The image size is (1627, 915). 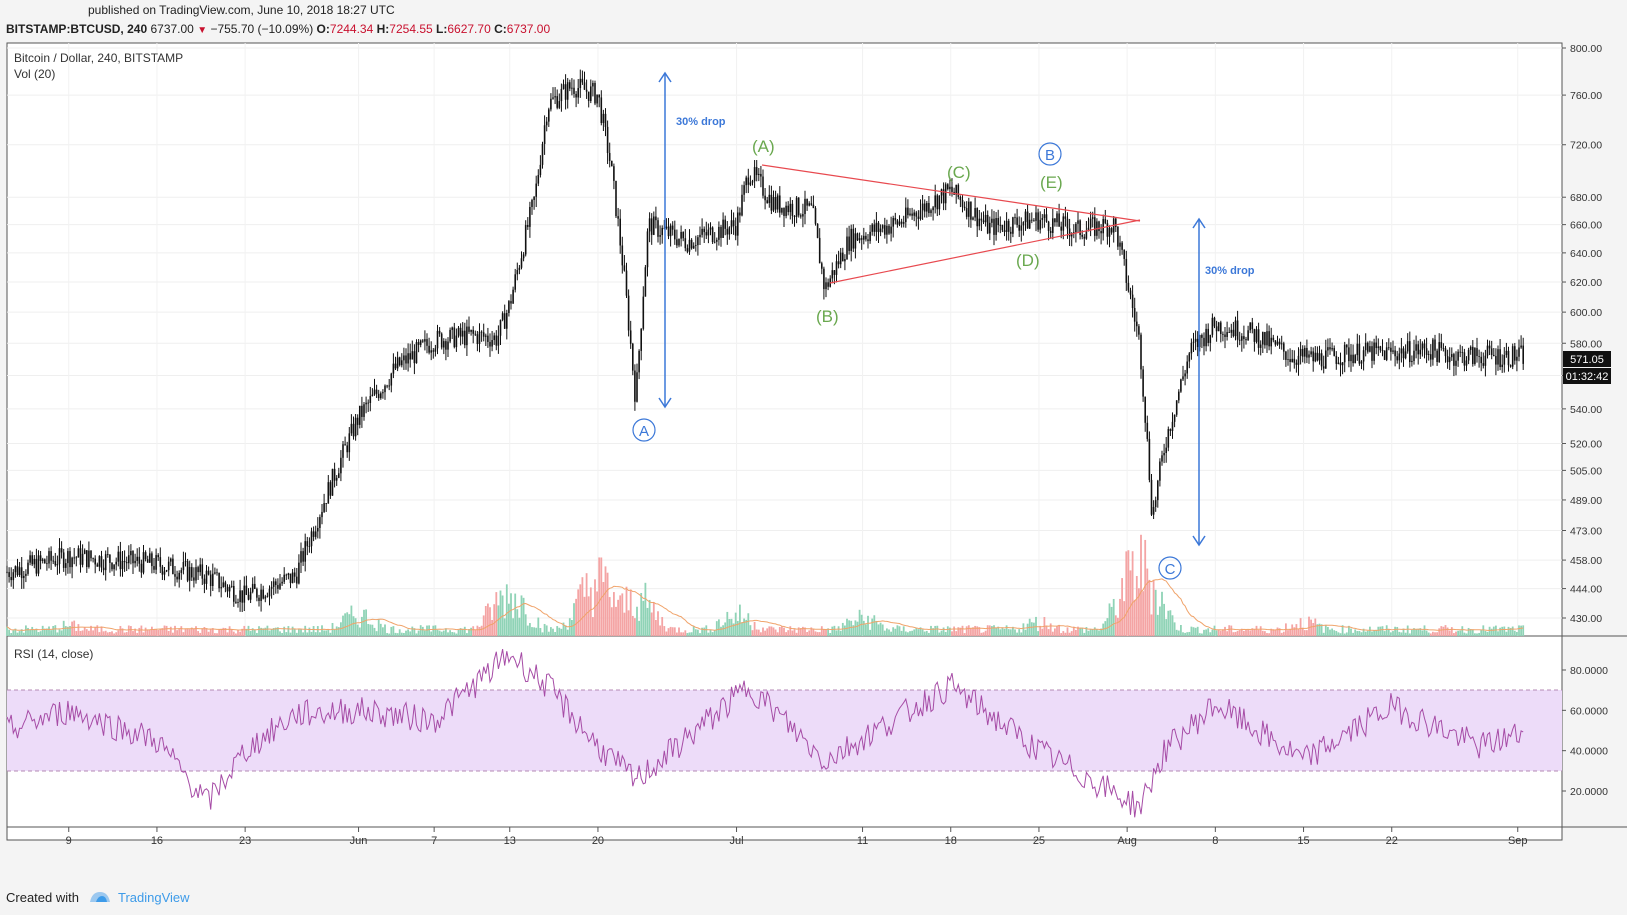 I want to click on tradingview-logo-icon, so click(x=100, y=896).